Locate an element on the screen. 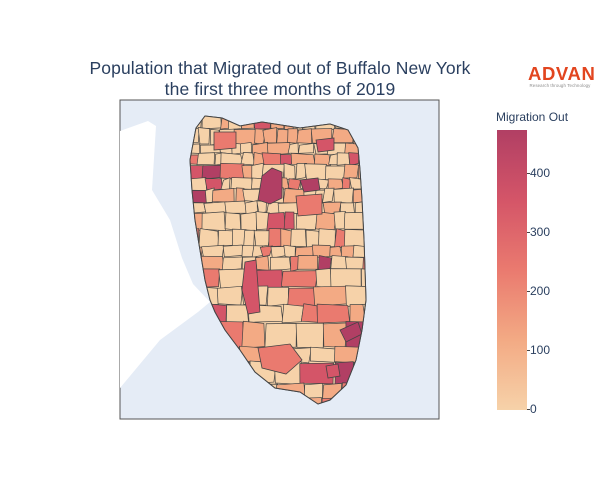  colorbar-tick-label: 300 is located at coordinates (540, 232).